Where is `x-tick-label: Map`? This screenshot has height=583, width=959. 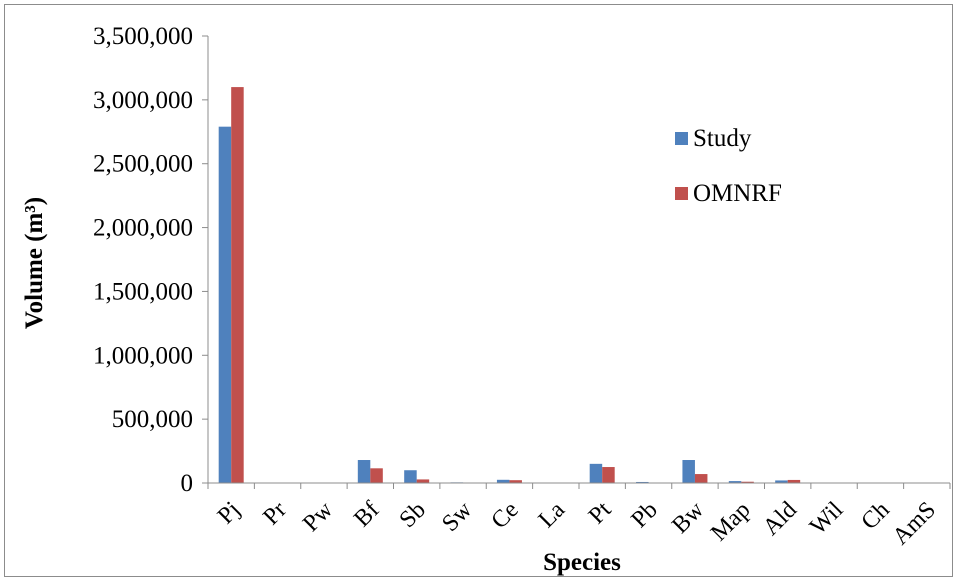
x-tick-label: Map is located at coordinates (730, 521).